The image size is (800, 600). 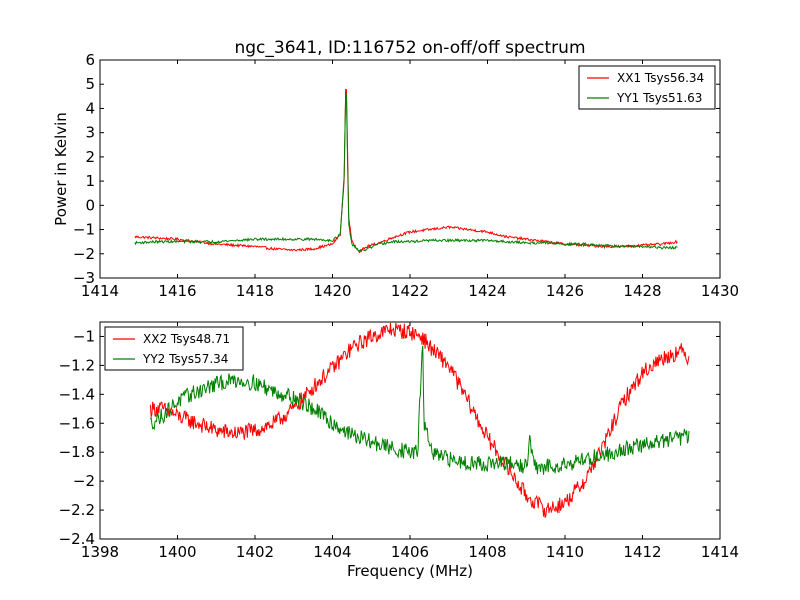 What do you see at coordinates (90, 84) in the screenshot?
I see `y-tick-label: 5` at bounding box center [90, 84].